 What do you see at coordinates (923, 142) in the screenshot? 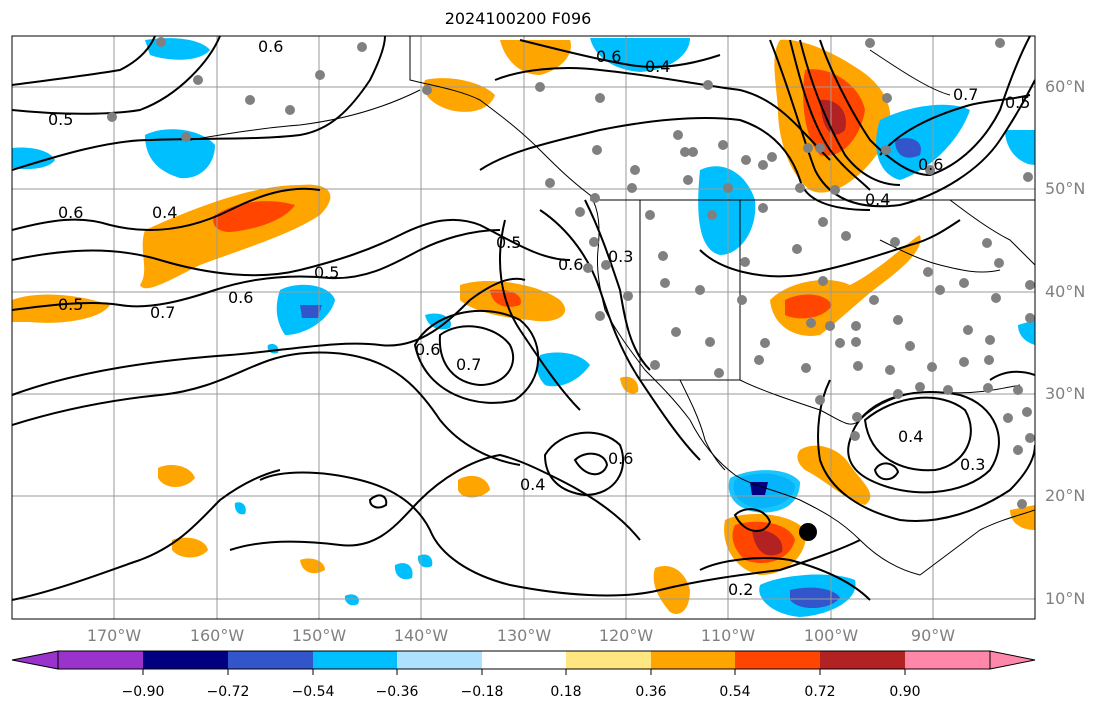
I see `shade-blue-canada-east` at bounding box center [923, 142].